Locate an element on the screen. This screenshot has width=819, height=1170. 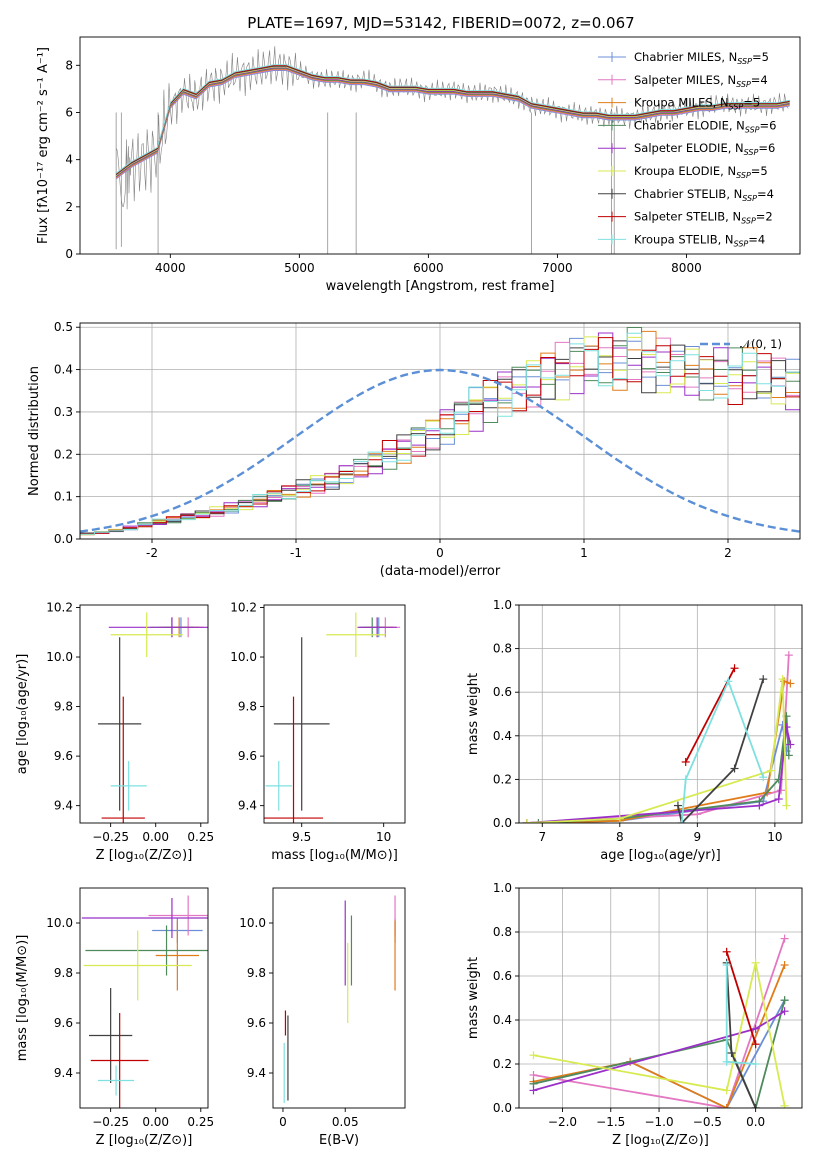
mass-weight-line-kroupa-stelib is located at coordinates (722, 750).